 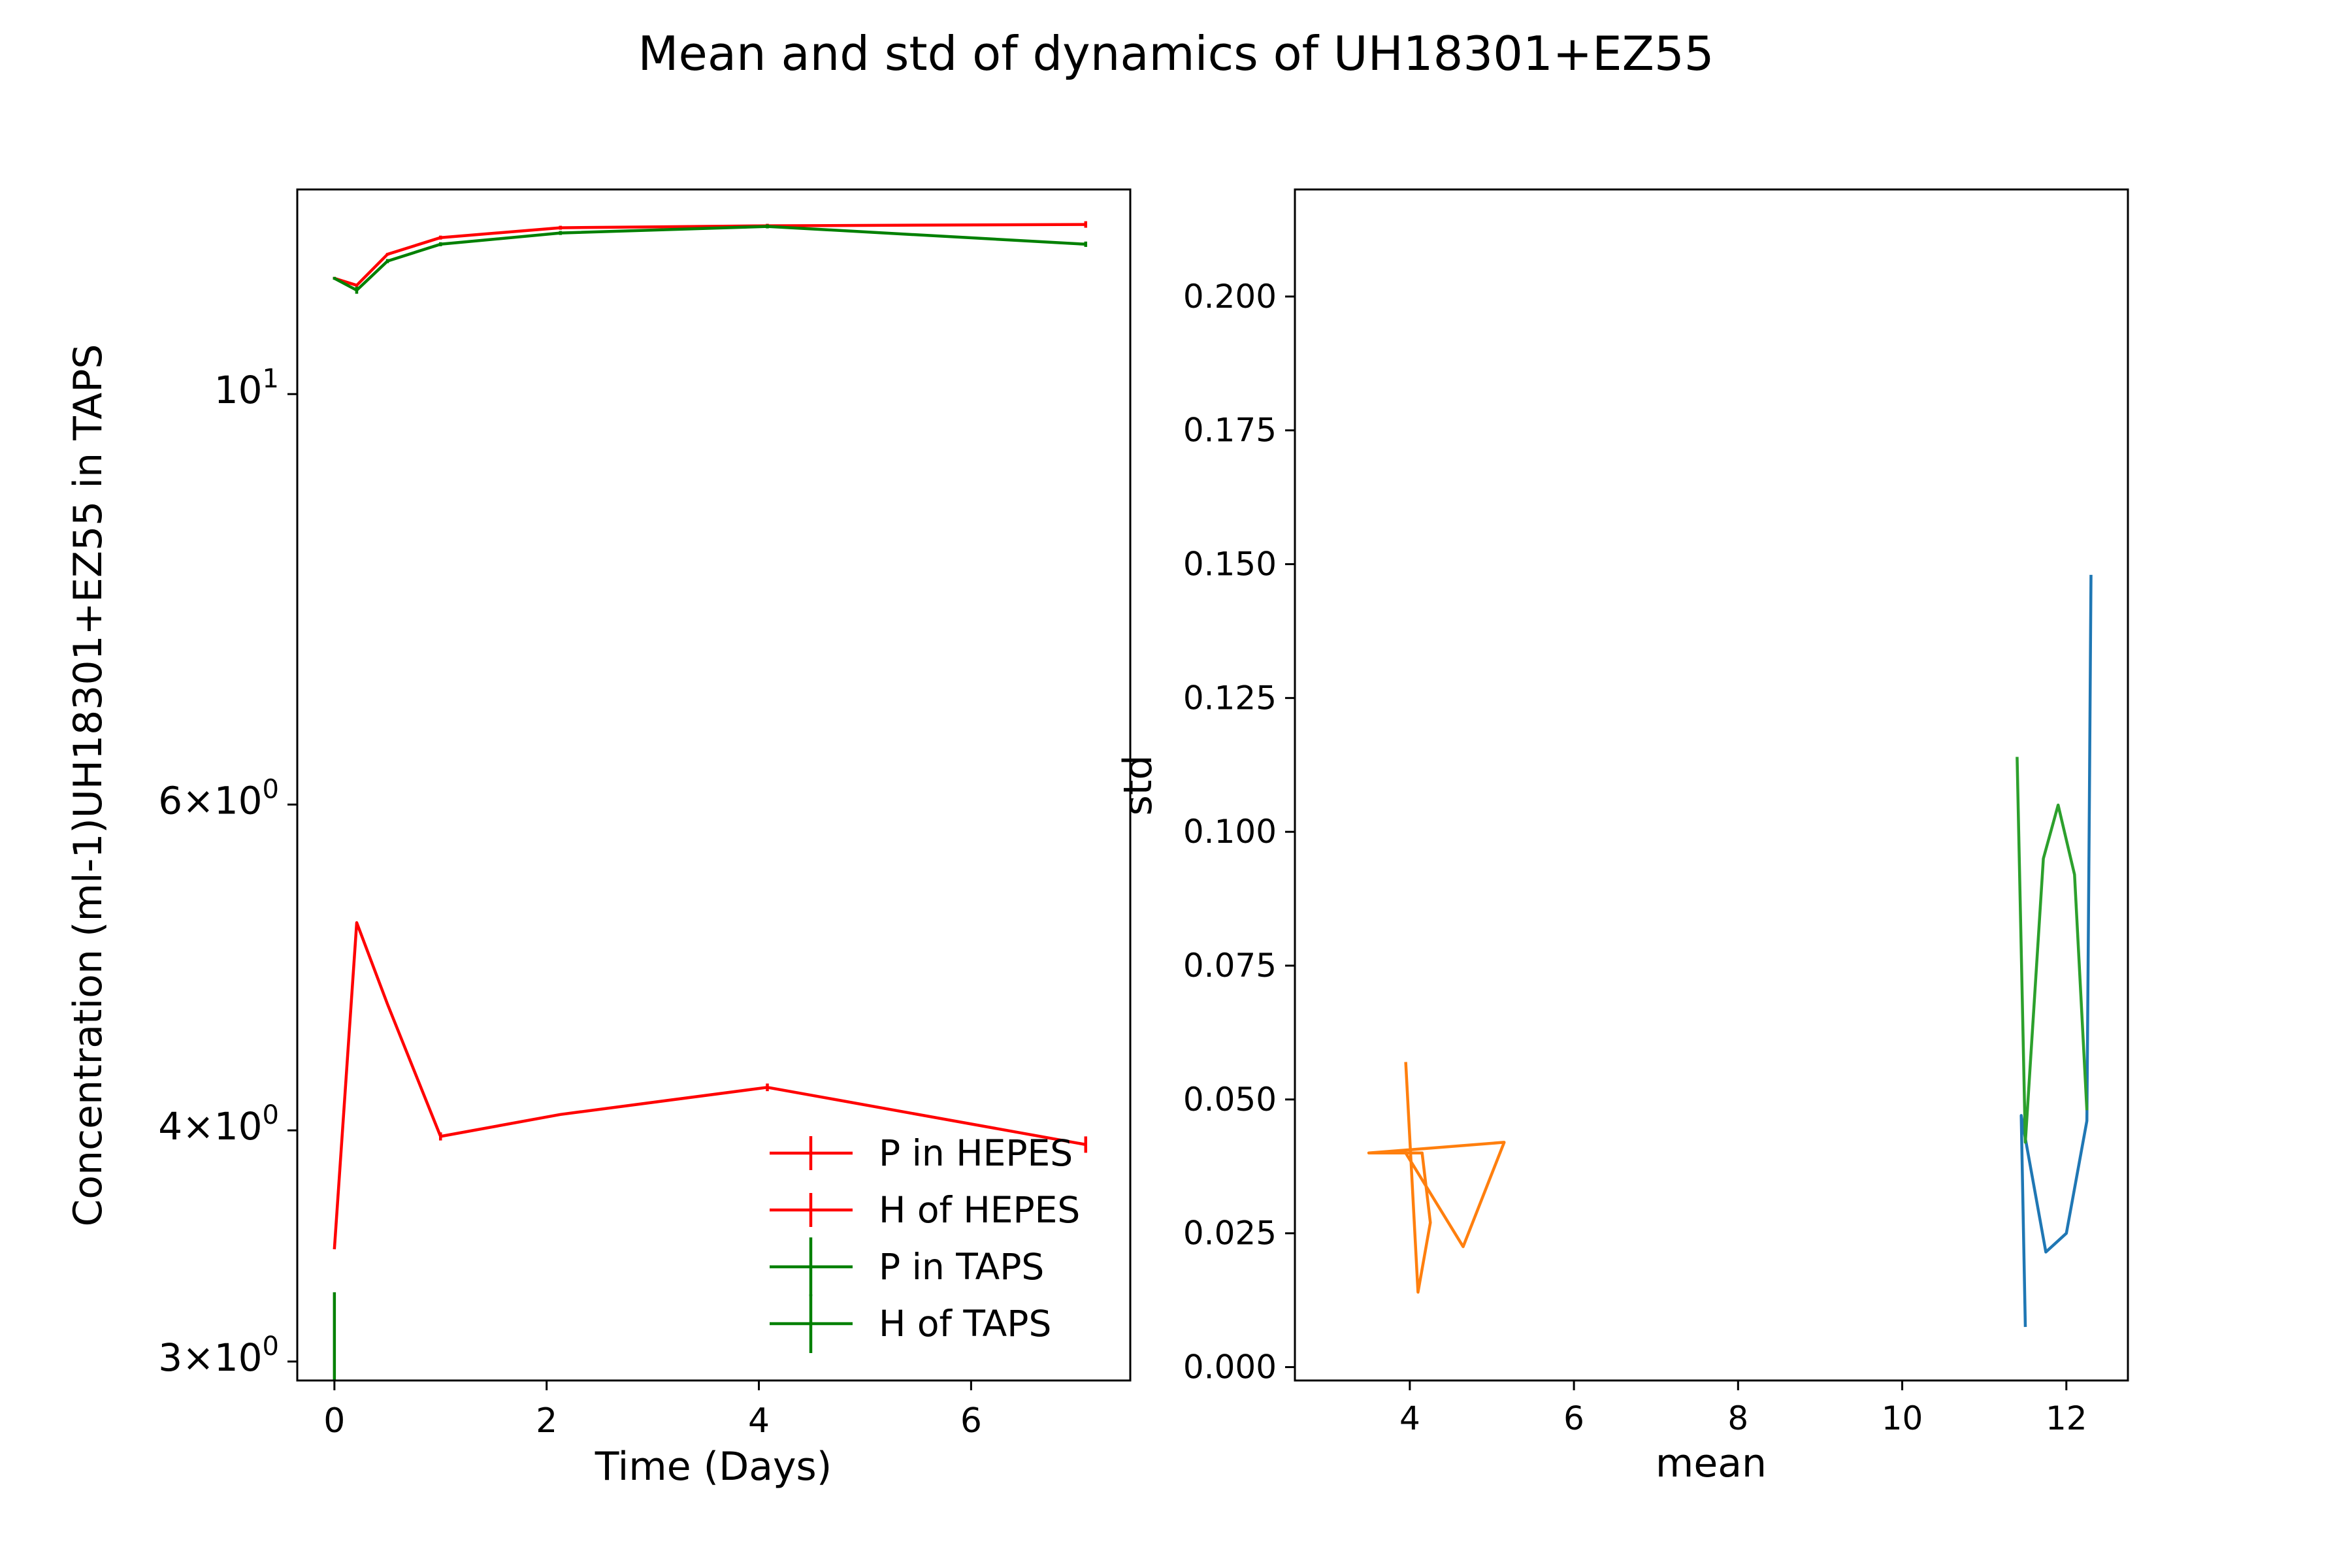 I want to click on mean-std-x-ticks: 4 6 8 10 12, so click(x=1743, y=1408).